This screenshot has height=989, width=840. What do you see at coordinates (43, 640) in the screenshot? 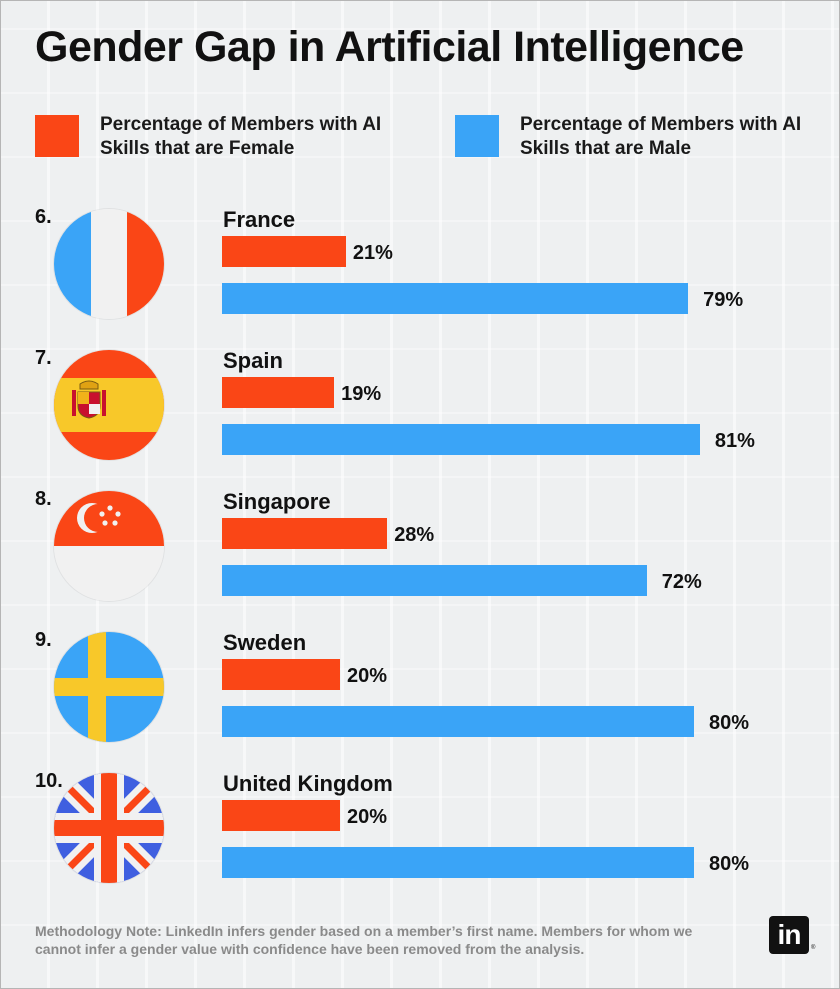
I see `rank-number: 9.` at bounding box center [43, 640].